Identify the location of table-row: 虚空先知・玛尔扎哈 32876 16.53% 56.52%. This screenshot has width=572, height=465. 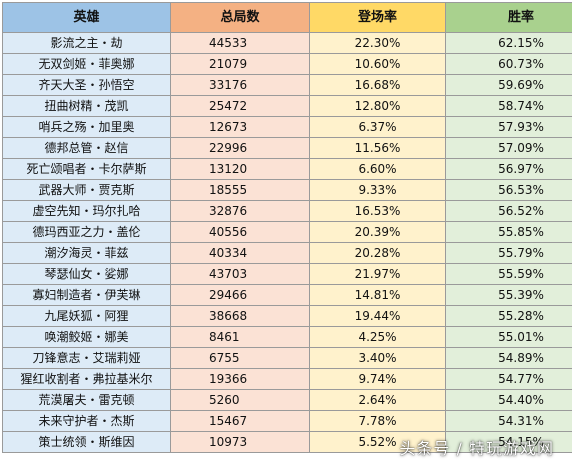
(287, 211).